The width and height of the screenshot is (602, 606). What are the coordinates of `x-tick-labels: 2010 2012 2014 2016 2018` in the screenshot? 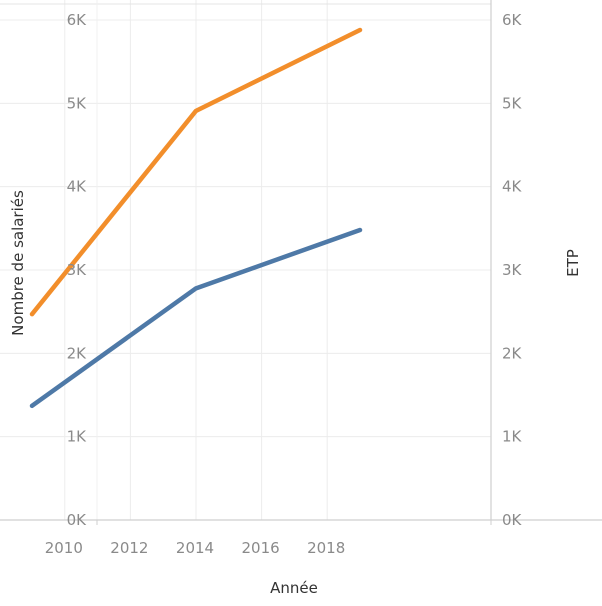 It's located at (195, 548).